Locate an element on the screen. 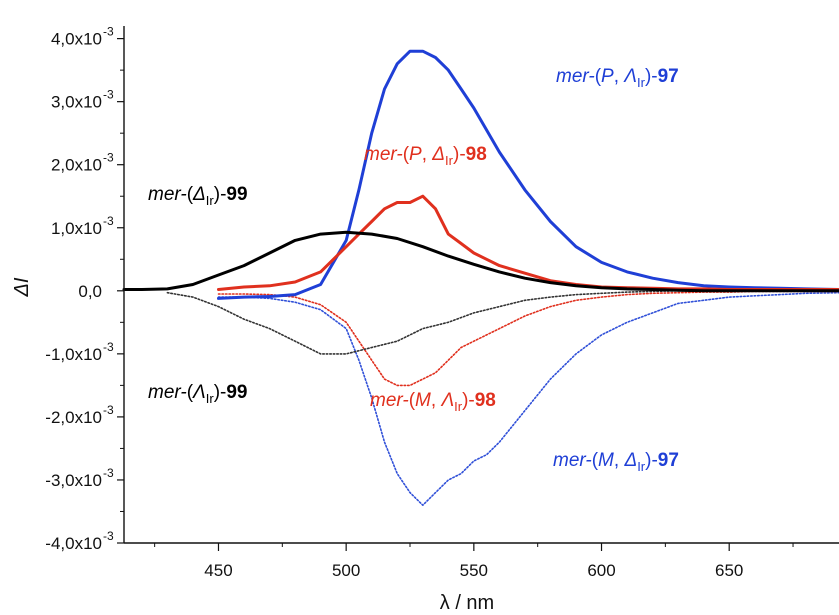 The image size is (839, 615). y-tick-label: -1,0x10 is located at coordinates (73, 354).